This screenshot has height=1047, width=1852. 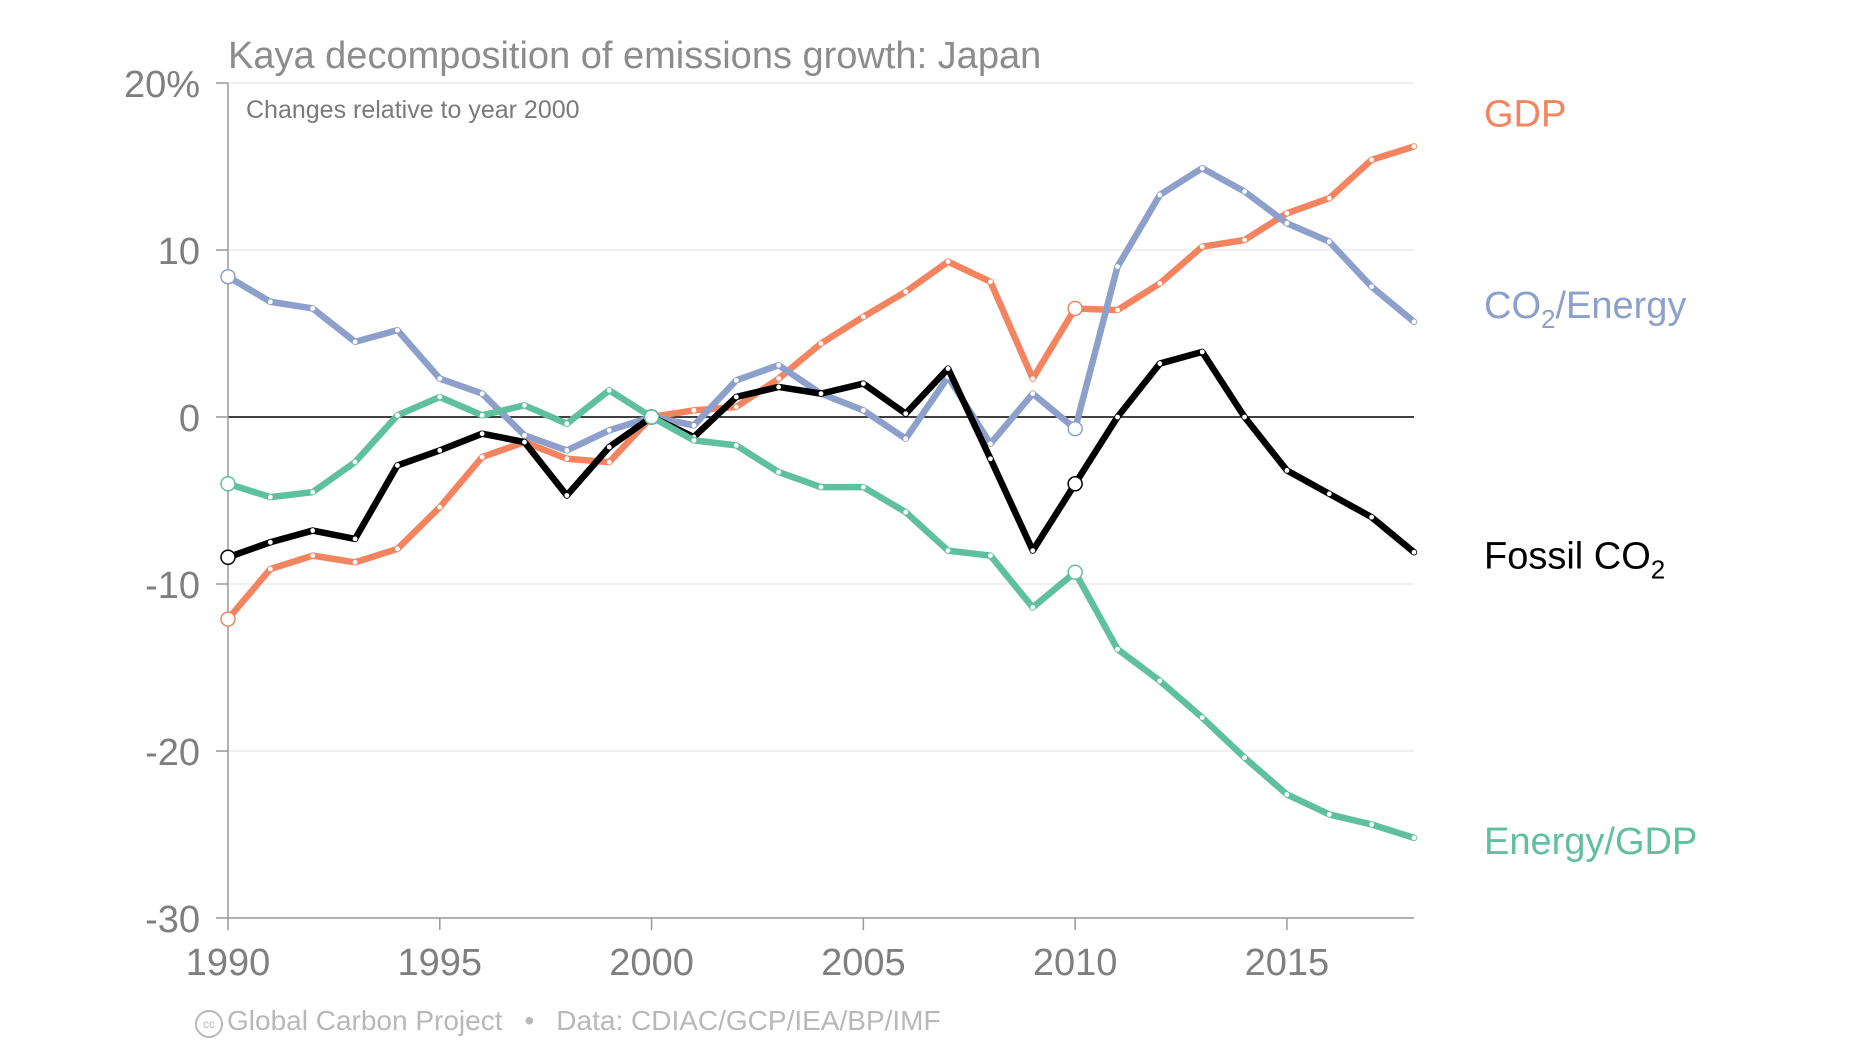 I want to click on series-fossil-co2, so click(x=819, y=457).